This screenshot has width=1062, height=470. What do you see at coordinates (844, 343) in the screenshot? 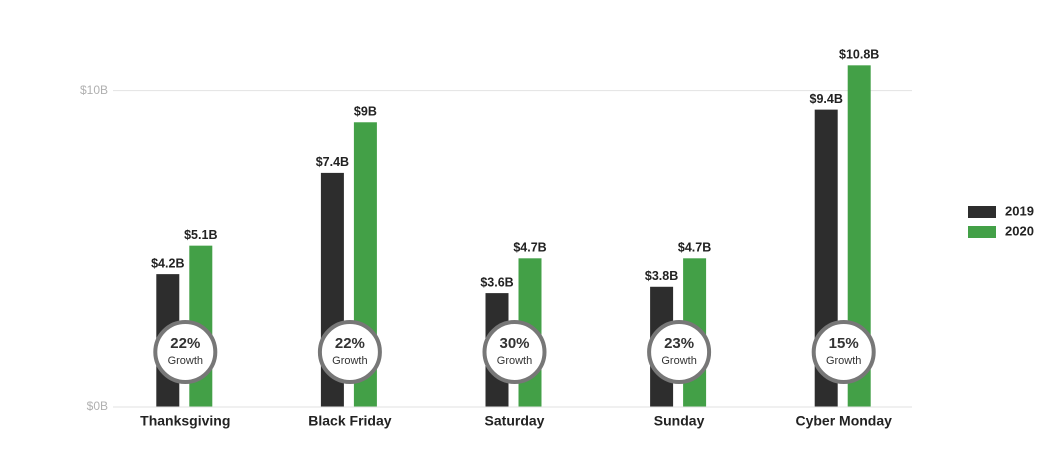
I see `growth-percent: 15%` at bounding box center [844, 343].